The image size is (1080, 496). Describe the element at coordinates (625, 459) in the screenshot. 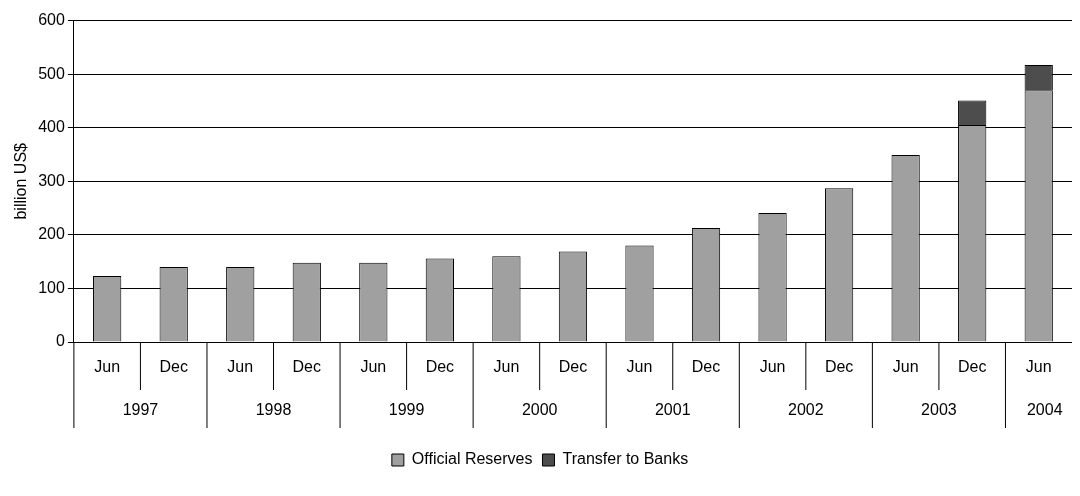

I see `legend-label: Transfer to Banks` at that location.